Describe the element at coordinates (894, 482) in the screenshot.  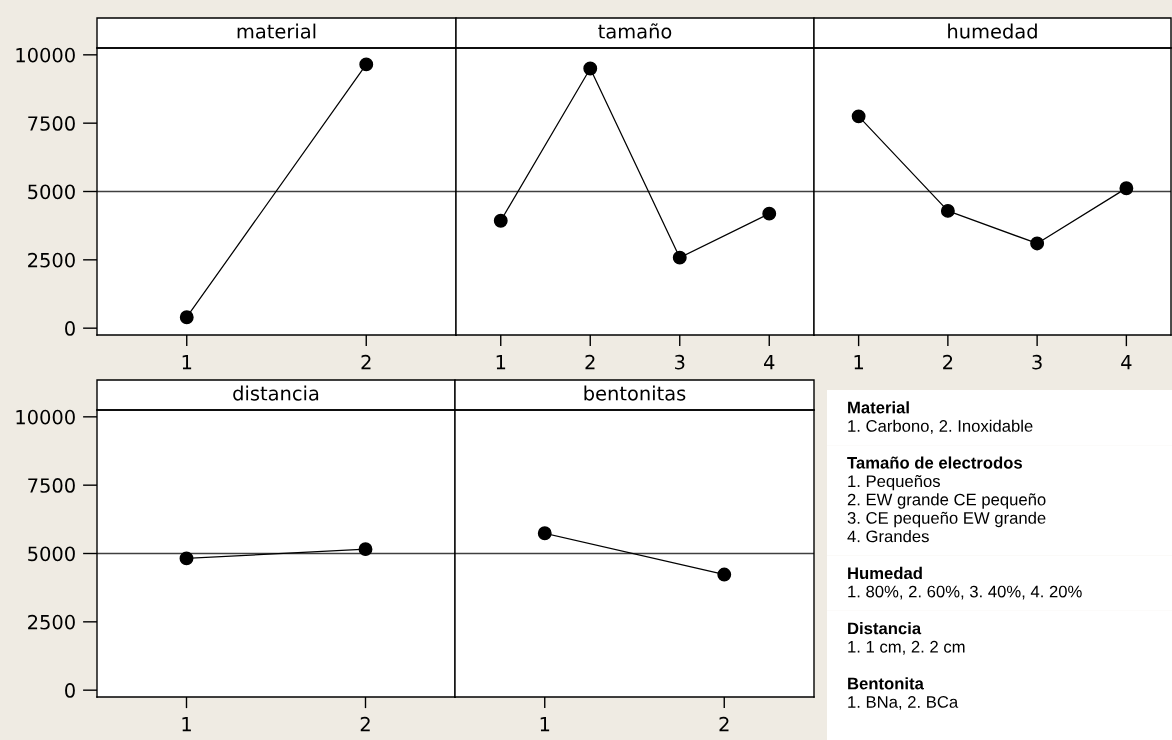
I see `text: 1. Pequeños` at that location.